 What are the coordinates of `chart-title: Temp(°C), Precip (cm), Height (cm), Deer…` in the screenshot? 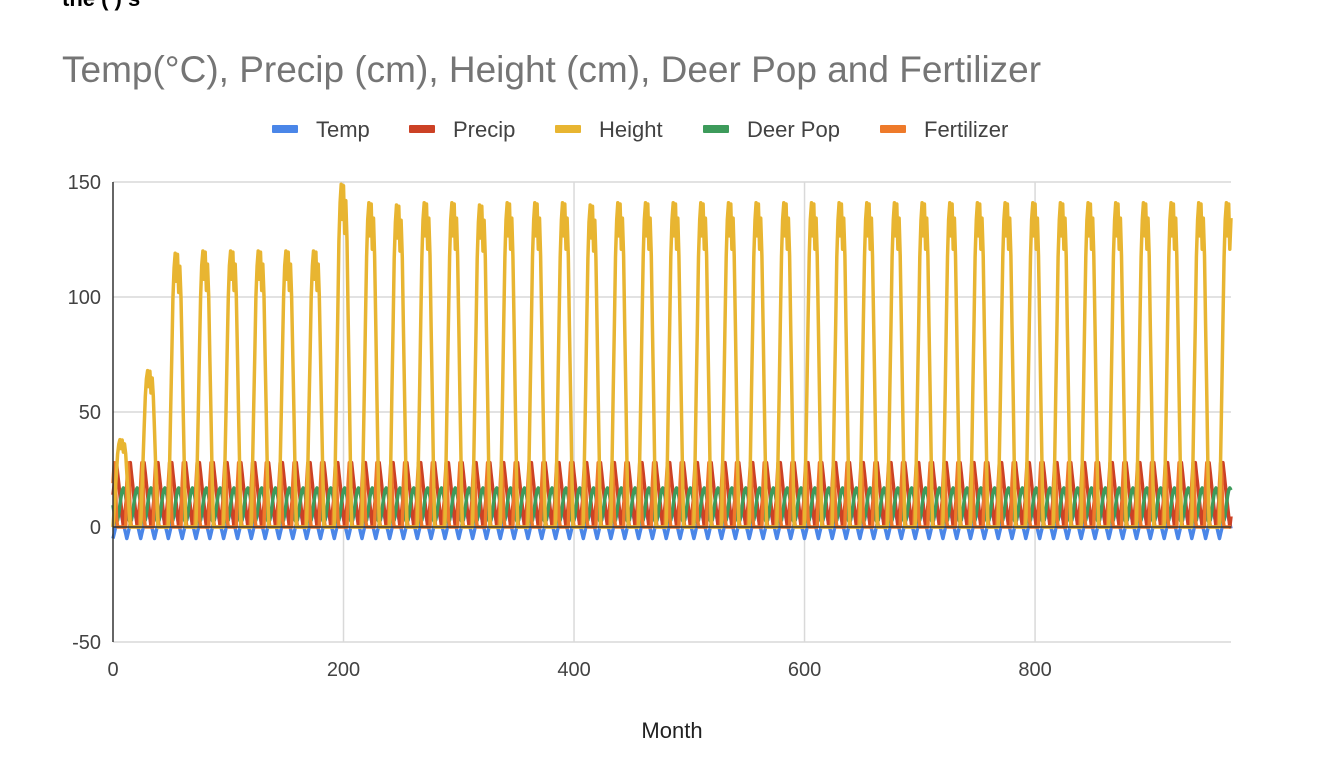 It's located at (551, 69).